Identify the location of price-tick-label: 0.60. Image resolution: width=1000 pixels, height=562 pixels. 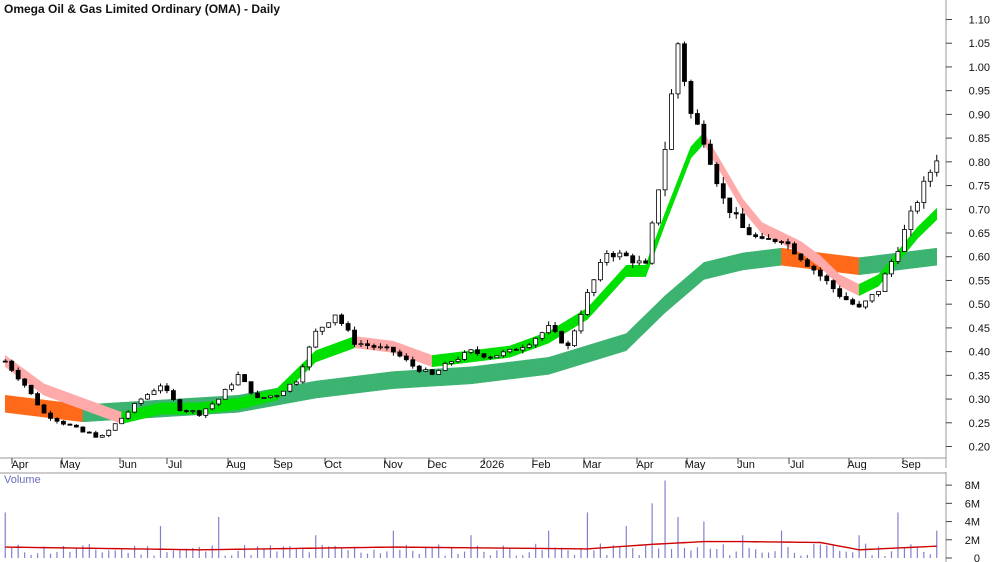
(979, 258).